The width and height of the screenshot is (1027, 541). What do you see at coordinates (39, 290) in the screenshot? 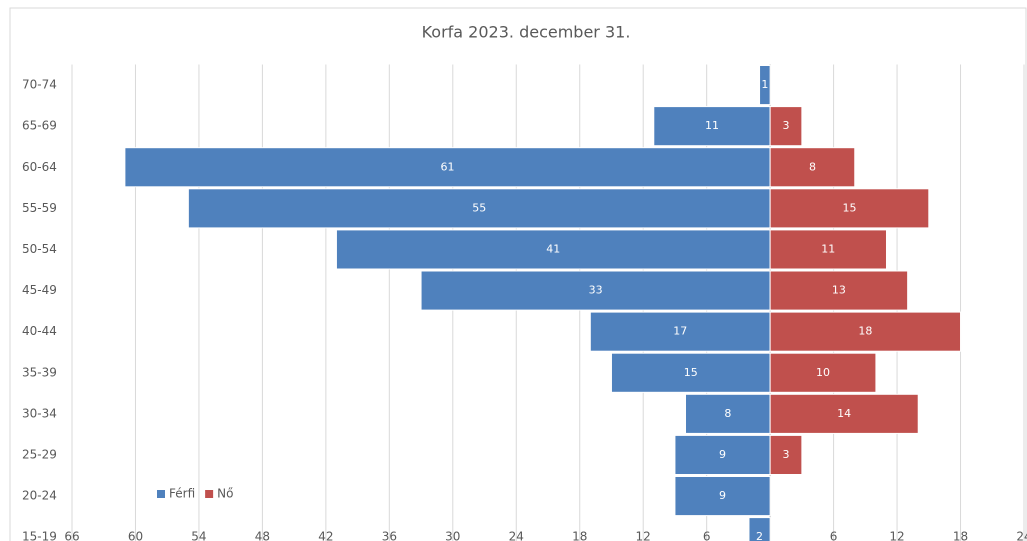
I see `y-tick-label: 45-49` at bounding box center [39, 290].